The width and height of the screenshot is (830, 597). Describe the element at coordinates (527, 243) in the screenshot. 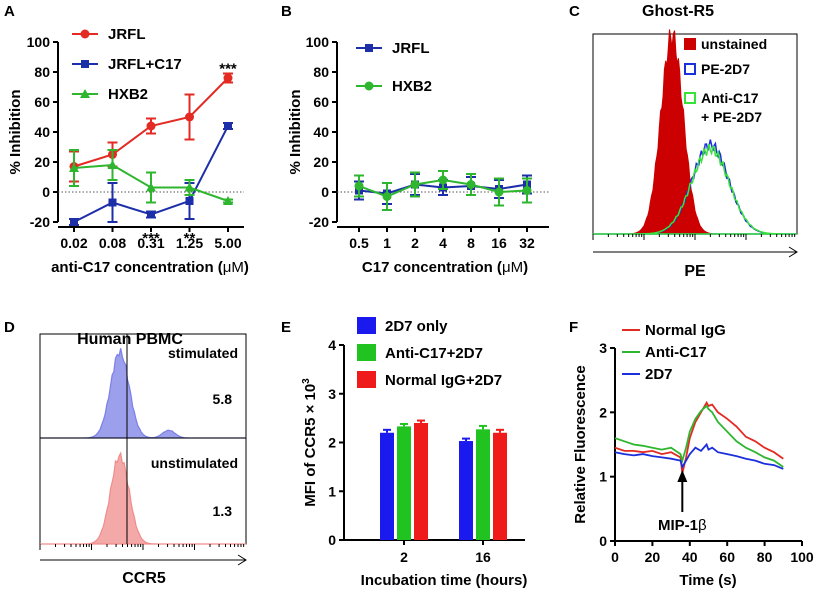

I see `panel-b-xtick-label-32: 32` at that location.